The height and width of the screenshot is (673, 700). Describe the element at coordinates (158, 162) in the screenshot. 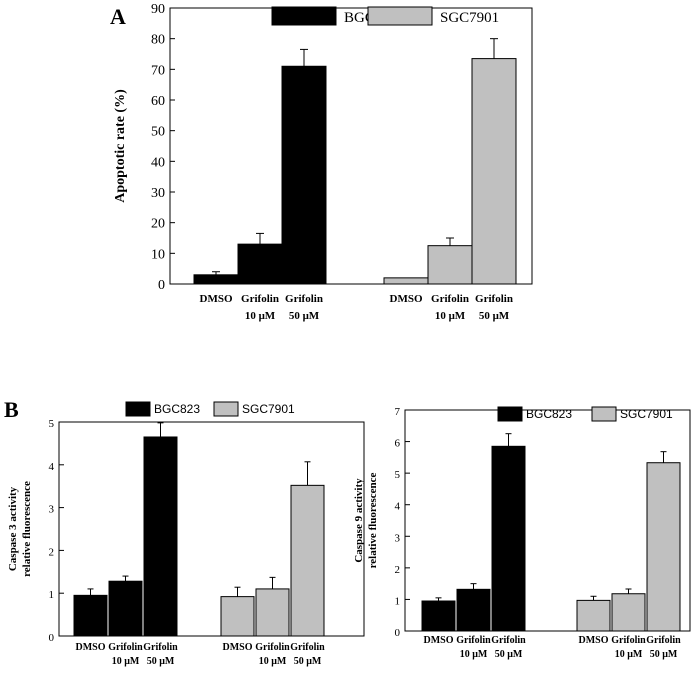

I see `y-tick-label: 40` at that location.